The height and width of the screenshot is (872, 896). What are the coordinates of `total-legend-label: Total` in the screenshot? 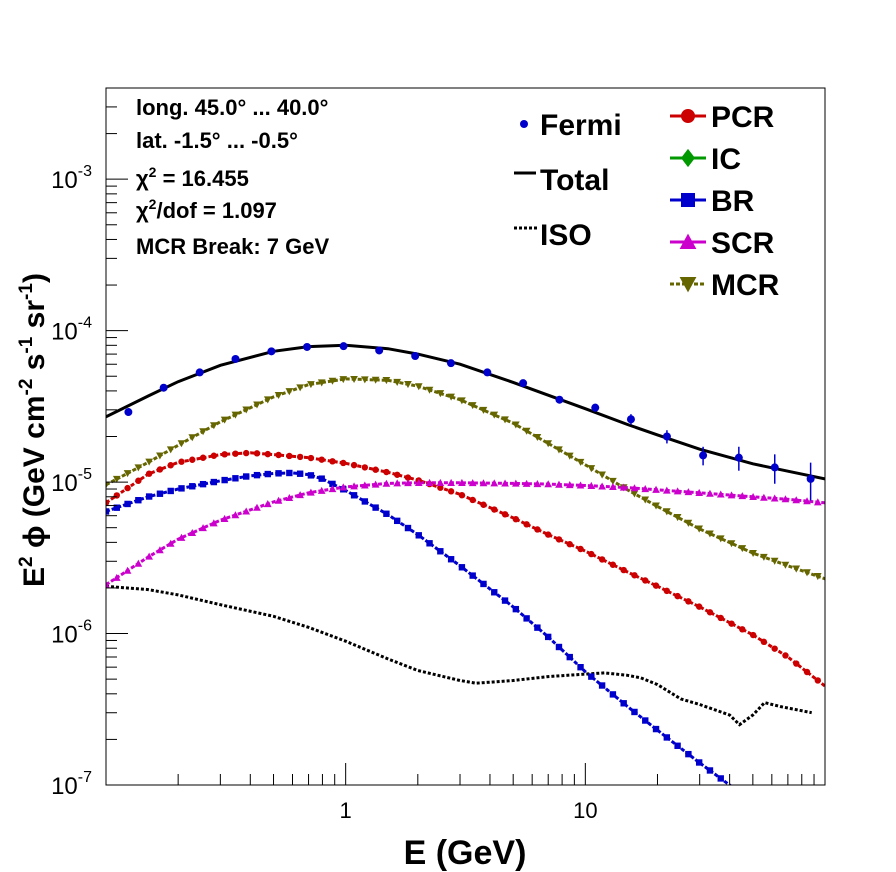 It's located at (574, 180).